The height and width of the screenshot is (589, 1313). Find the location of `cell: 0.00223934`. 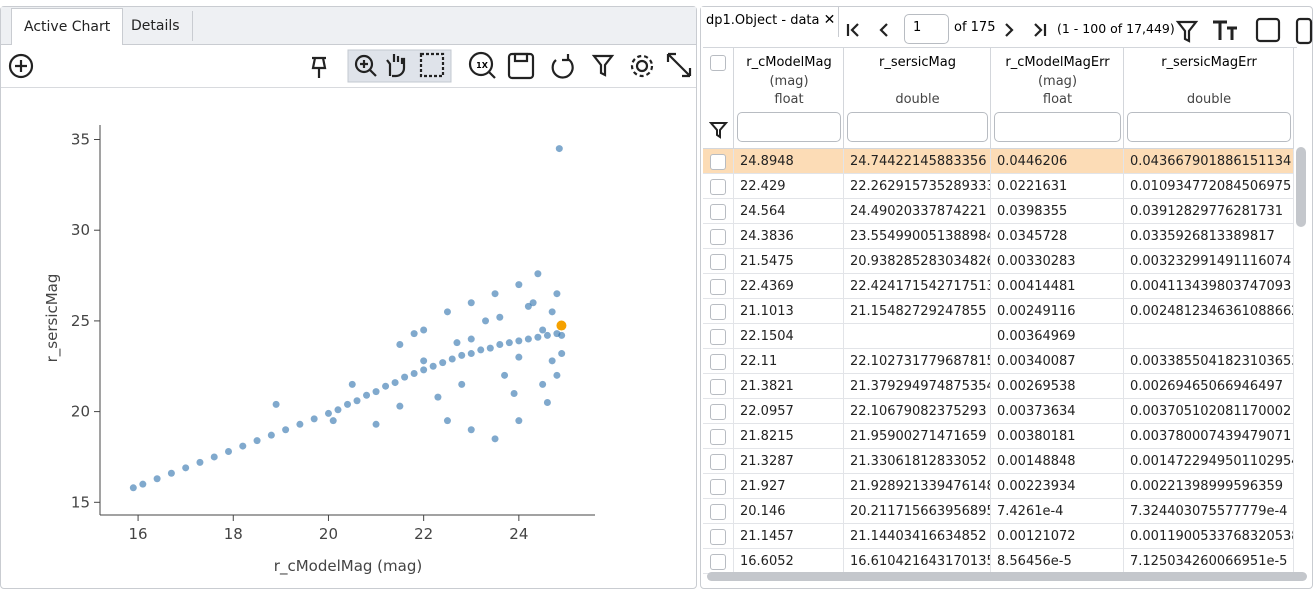

cell: 0.00223934 is located at coordinates (1057, 486).